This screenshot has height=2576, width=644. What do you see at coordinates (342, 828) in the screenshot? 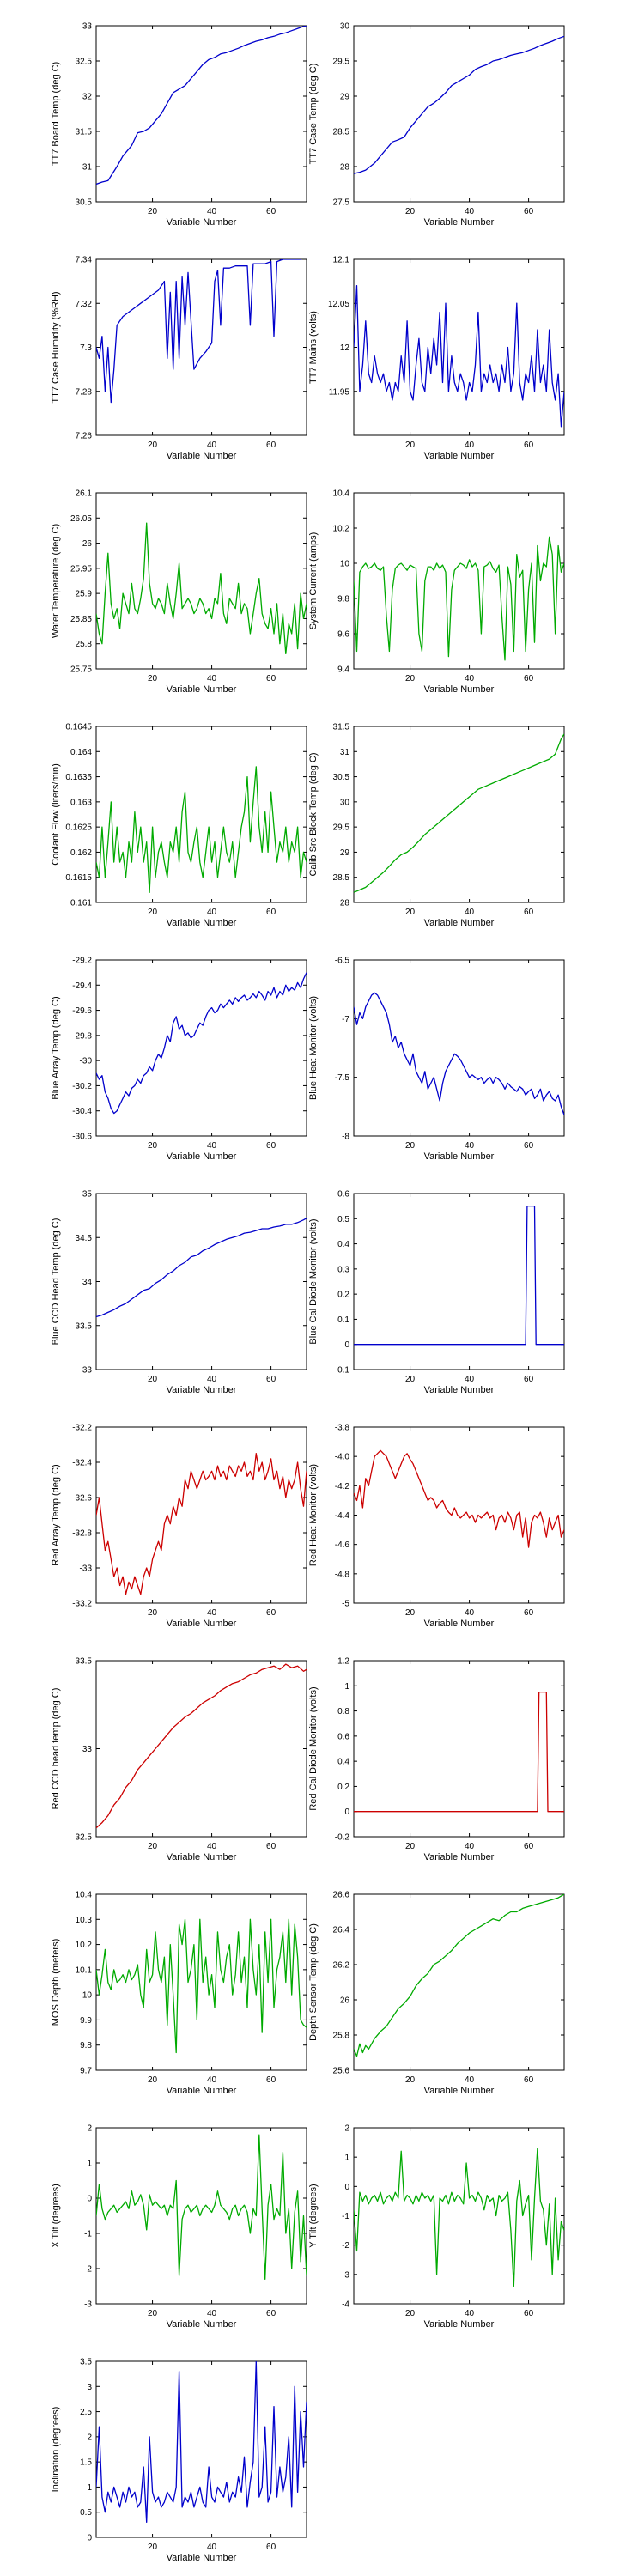
I see `y-tick-label: 29.5` at bounding box center [342, 828].